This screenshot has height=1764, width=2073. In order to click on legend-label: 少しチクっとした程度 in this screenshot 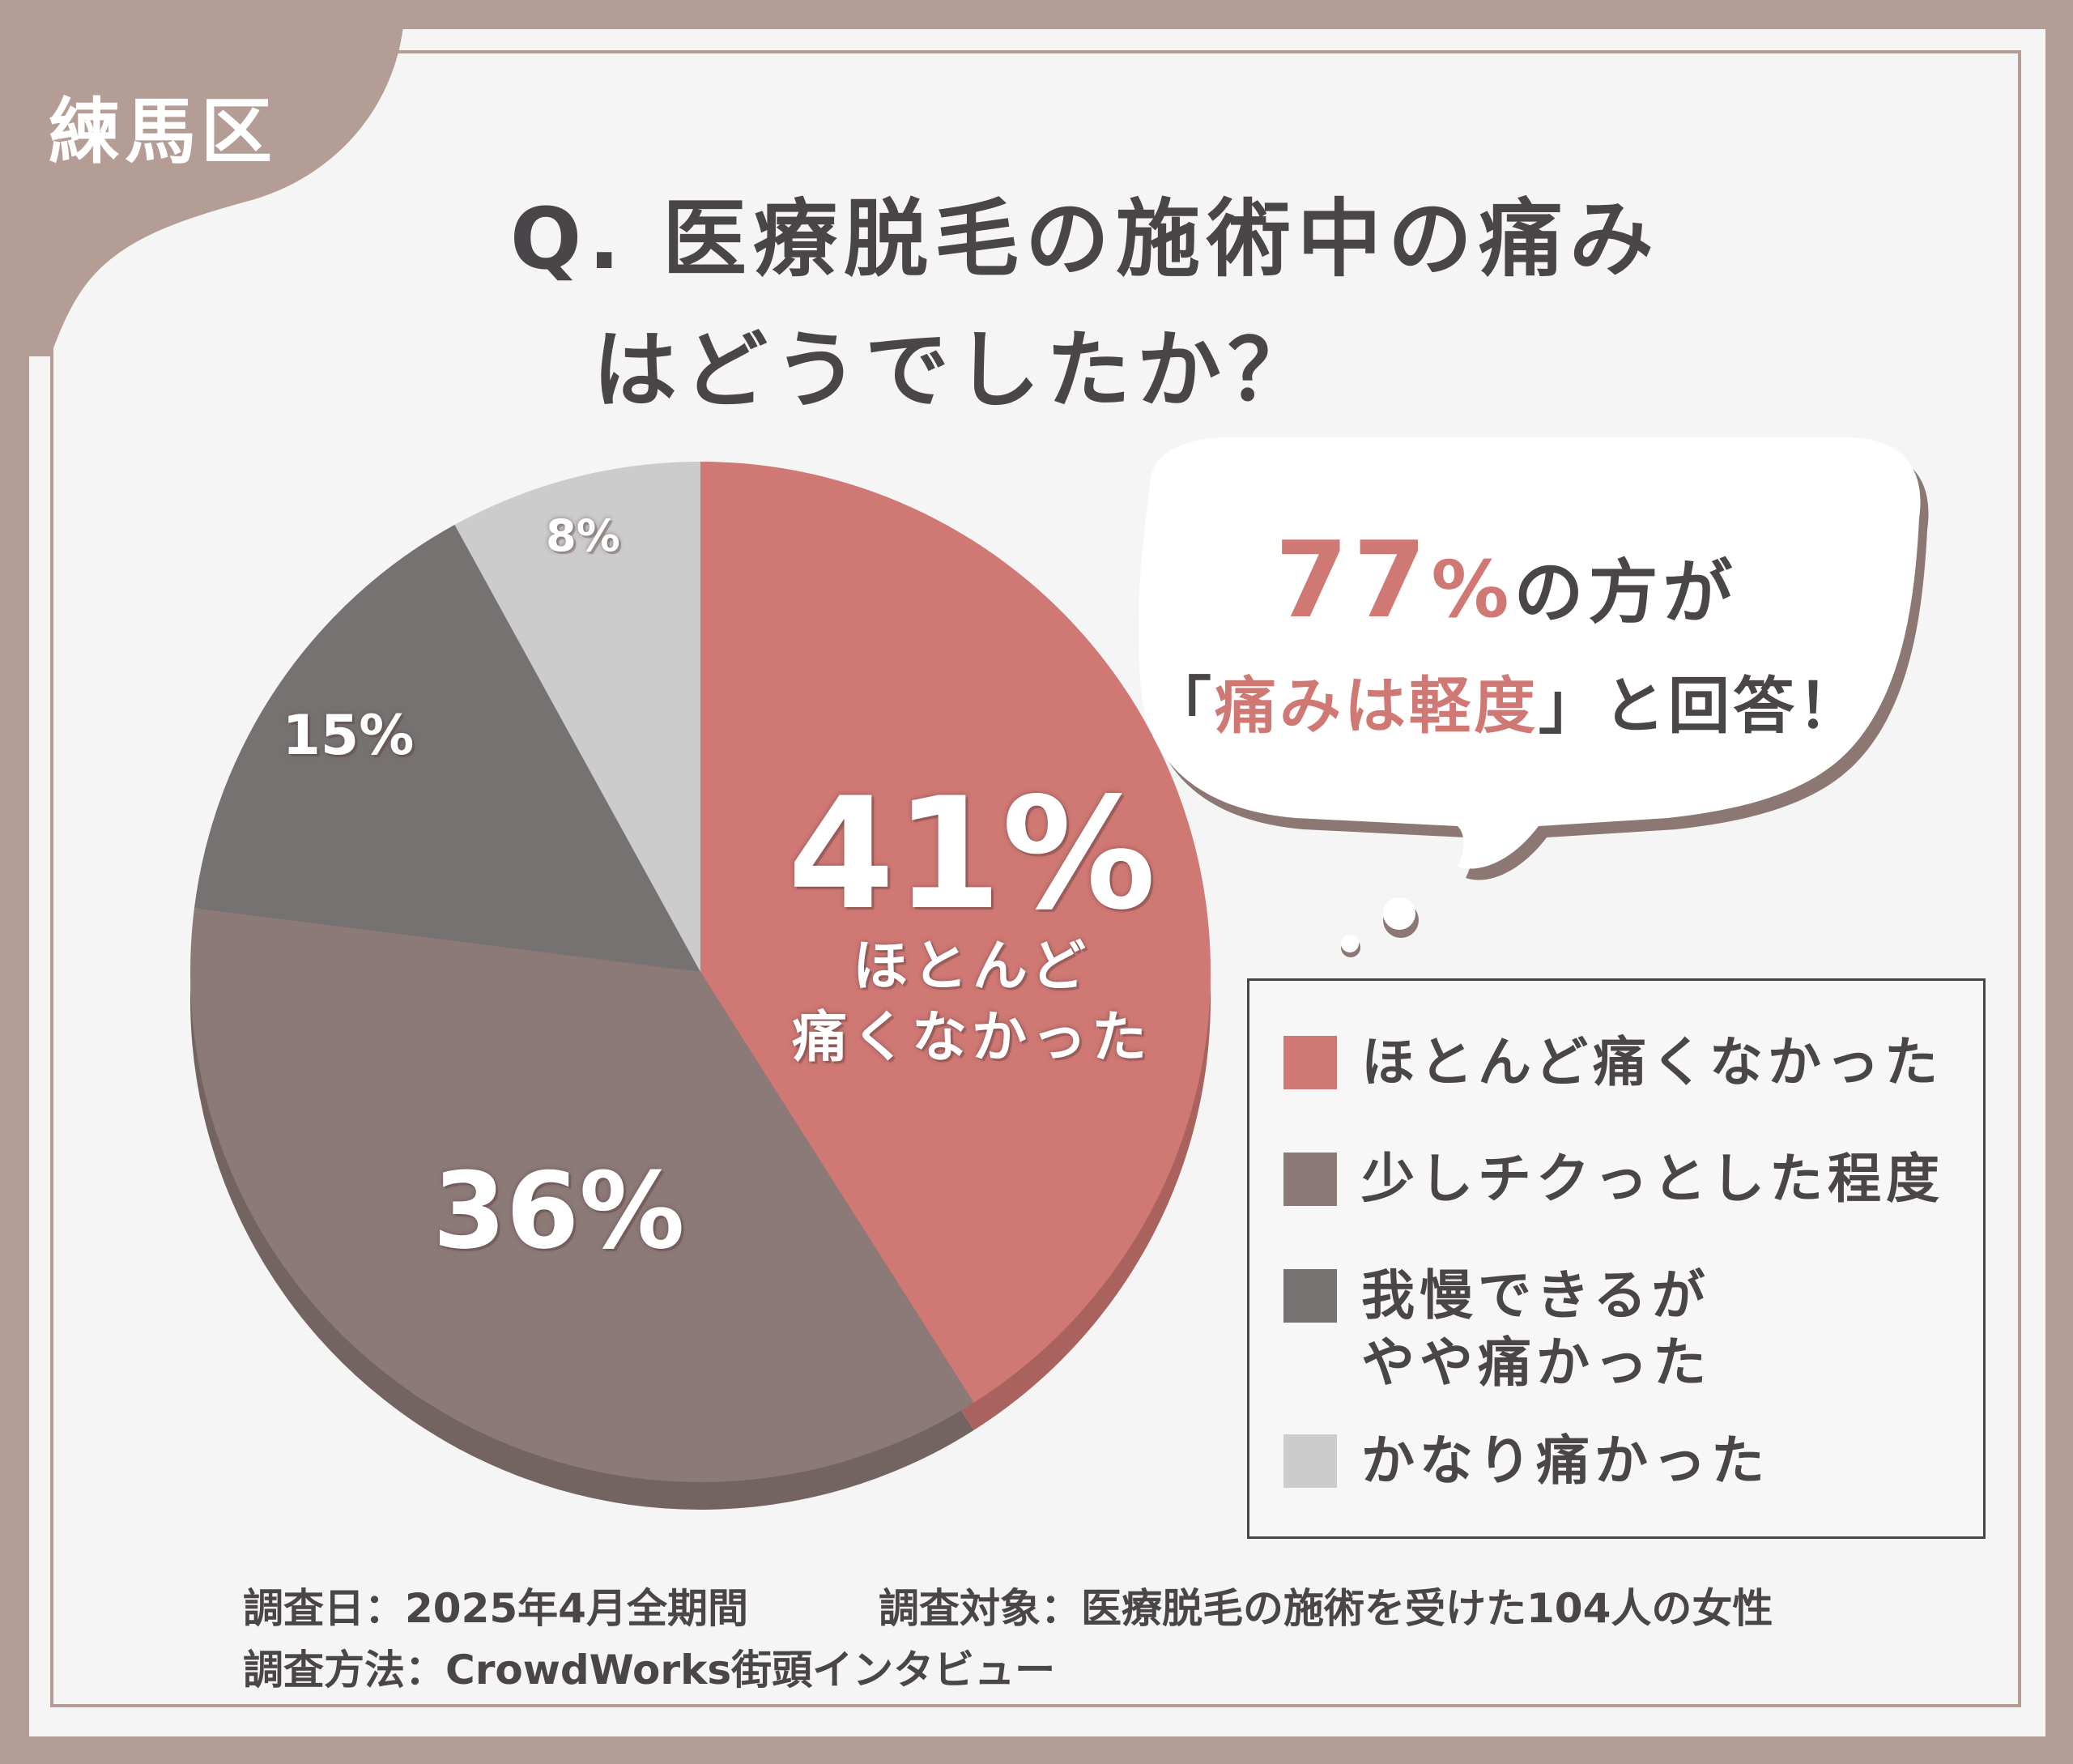, I will do `click(1653, 1179)`.